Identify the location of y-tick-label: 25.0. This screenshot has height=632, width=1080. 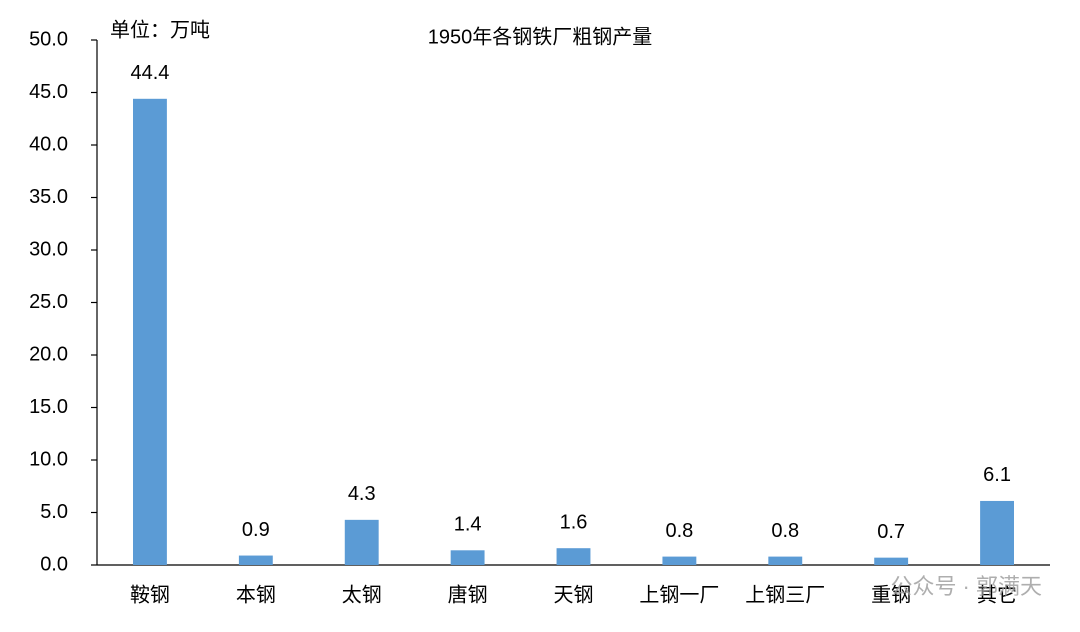
(48, 302).